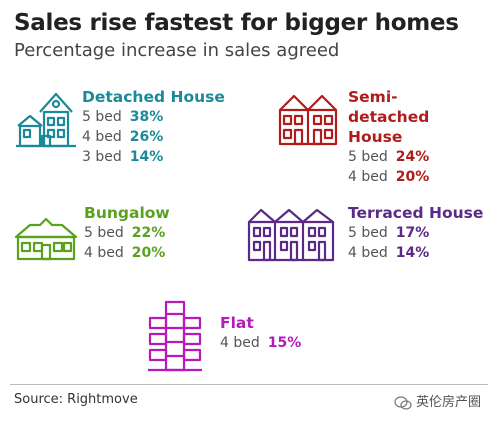 The width and height of the screenshot is (500, 424). Describe the element at coordinates (175, 336) in the screenshot. I see `flat-icon` at that location.